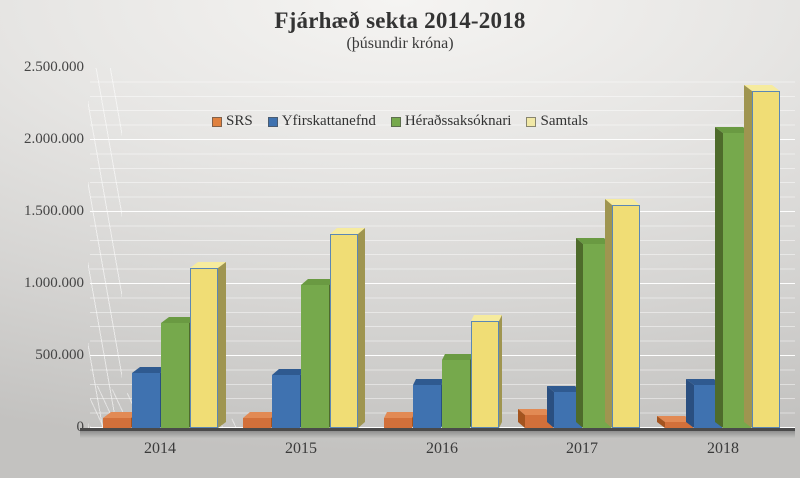 This screenshot has height=478, width=800. What do you see at coordinates (239, 121) in the screenshot?
I see `legend-label: SRS` at bounding box center [239, 121].